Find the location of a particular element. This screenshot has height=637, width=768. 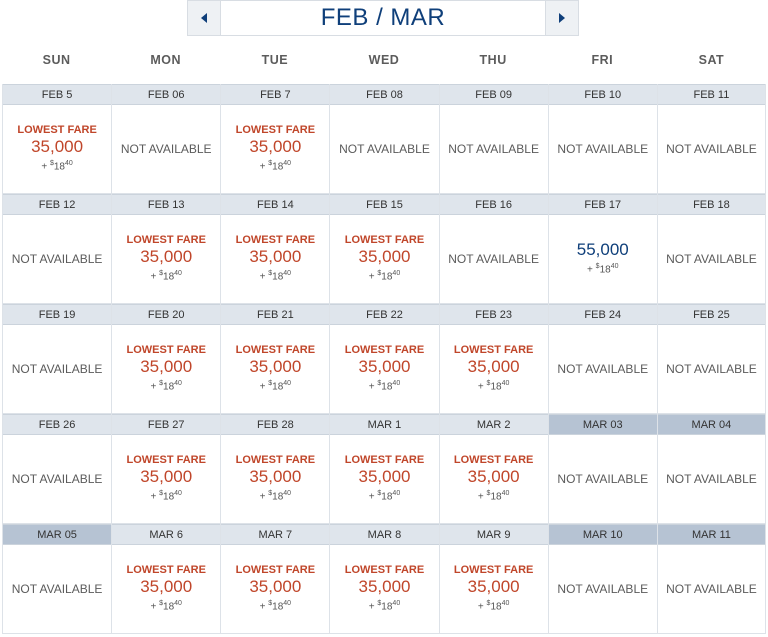

calendar-day-cell: FEB 19 NOT AVAILABLE is located at coordinates (57, 359).